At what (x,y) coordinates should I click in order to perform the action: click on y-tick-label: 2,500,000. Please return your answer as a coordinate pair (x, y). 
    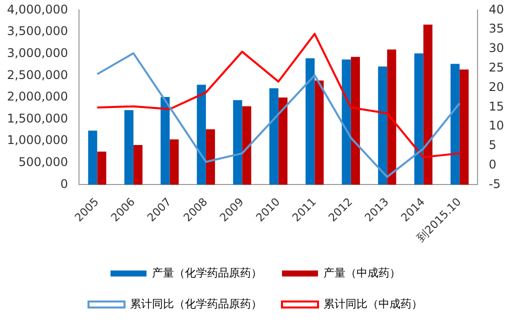
    Looking at the image, I should click on (37, 75).